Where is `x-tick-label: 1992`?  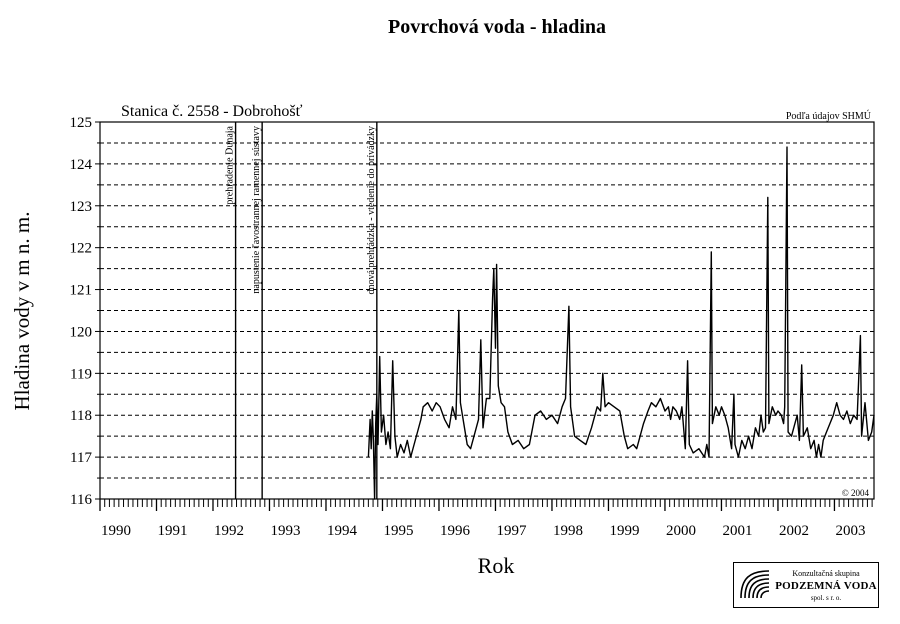
x-tick-label: 1992 is located at coordinates (229, 531).